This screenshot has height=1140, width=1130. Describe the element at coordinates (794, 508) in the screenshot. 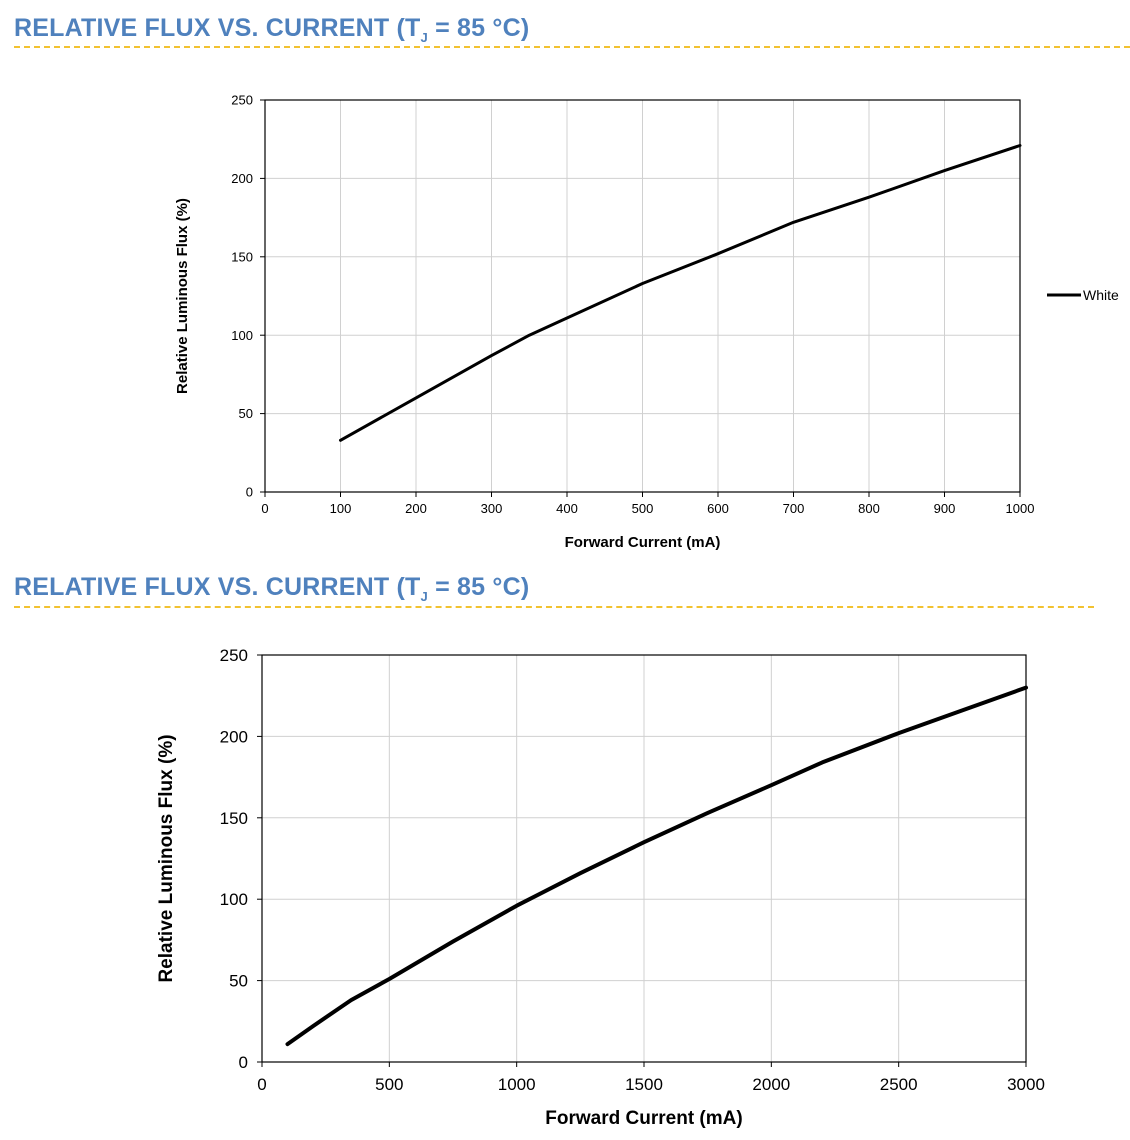

I see `chart-1-x-tick-label: 700` at that location.